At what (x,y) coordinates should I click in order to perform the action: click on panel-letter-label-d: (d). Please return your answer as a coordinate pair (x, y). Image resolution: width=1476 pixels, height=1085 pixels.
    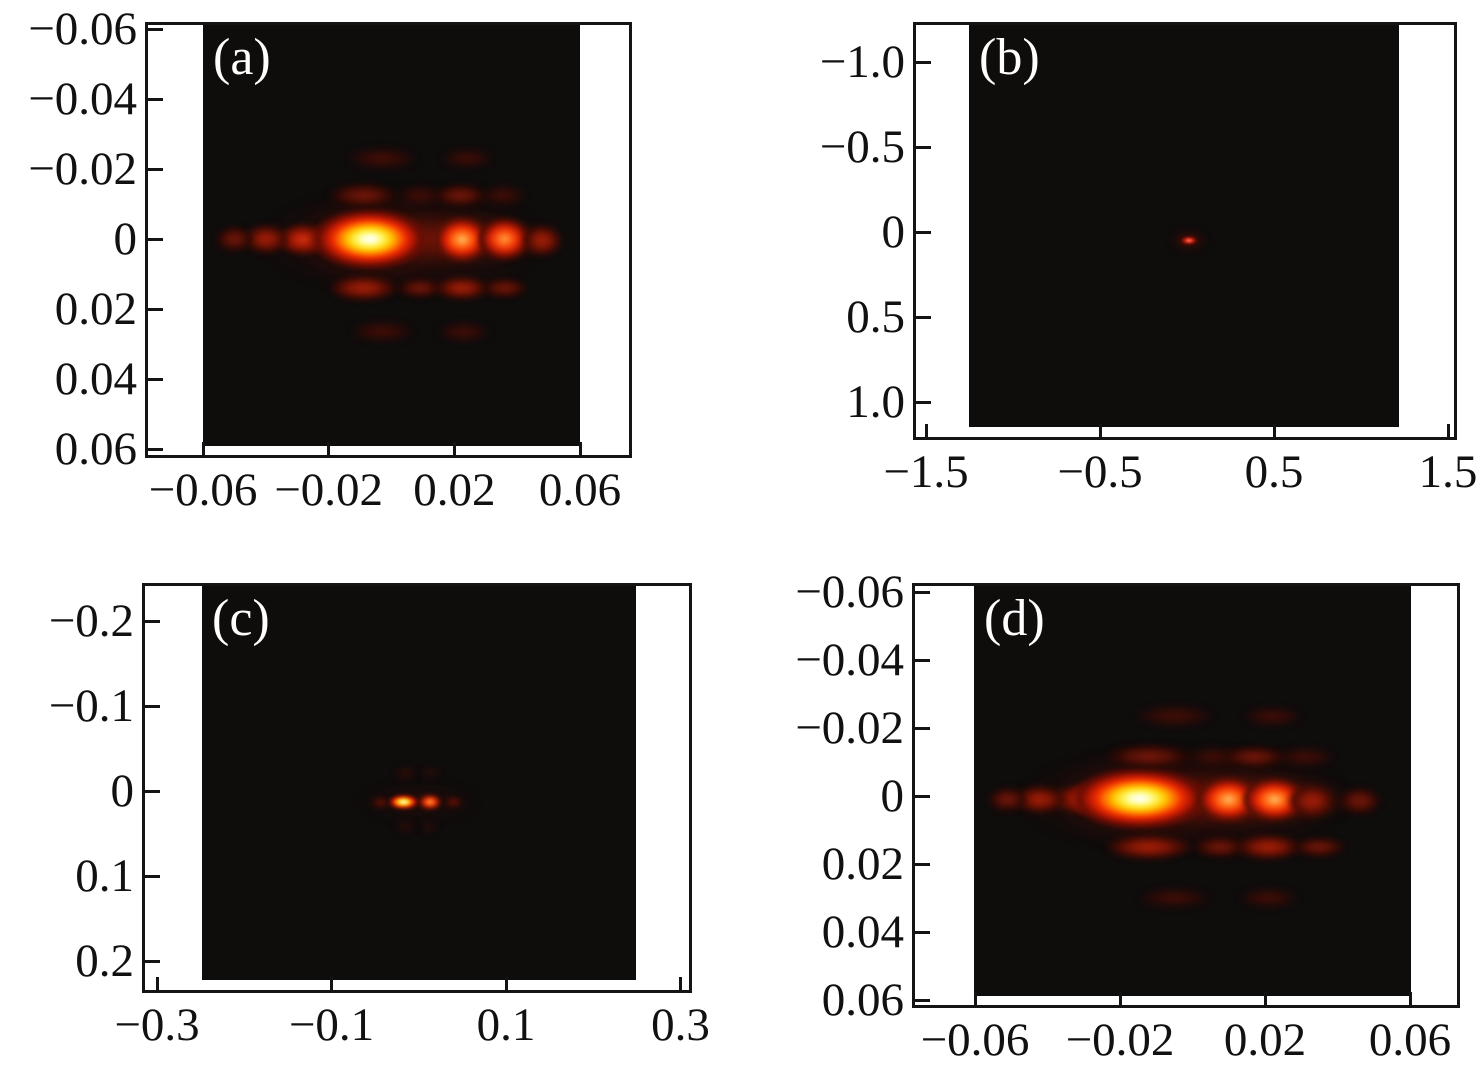
    Looking at the image, I should click on (1014, 618).